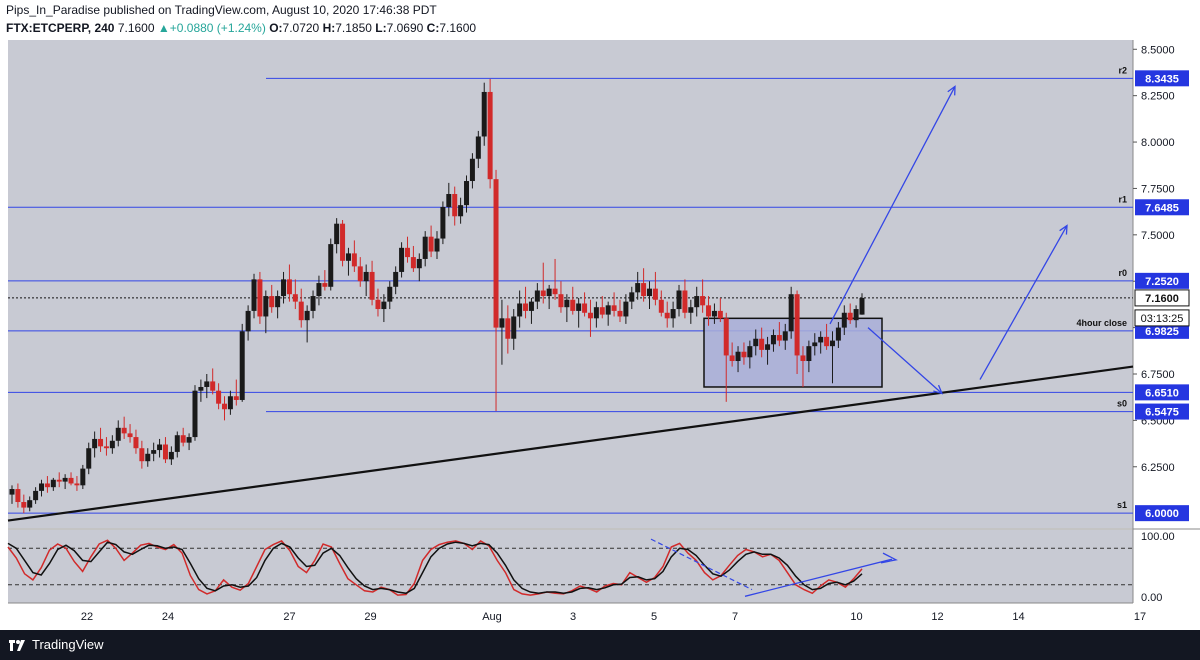 The image size is (1200, 660). Describe the element at coordinates (818, 577) in the screenshot. I see `oscillator-support-line` at that location.